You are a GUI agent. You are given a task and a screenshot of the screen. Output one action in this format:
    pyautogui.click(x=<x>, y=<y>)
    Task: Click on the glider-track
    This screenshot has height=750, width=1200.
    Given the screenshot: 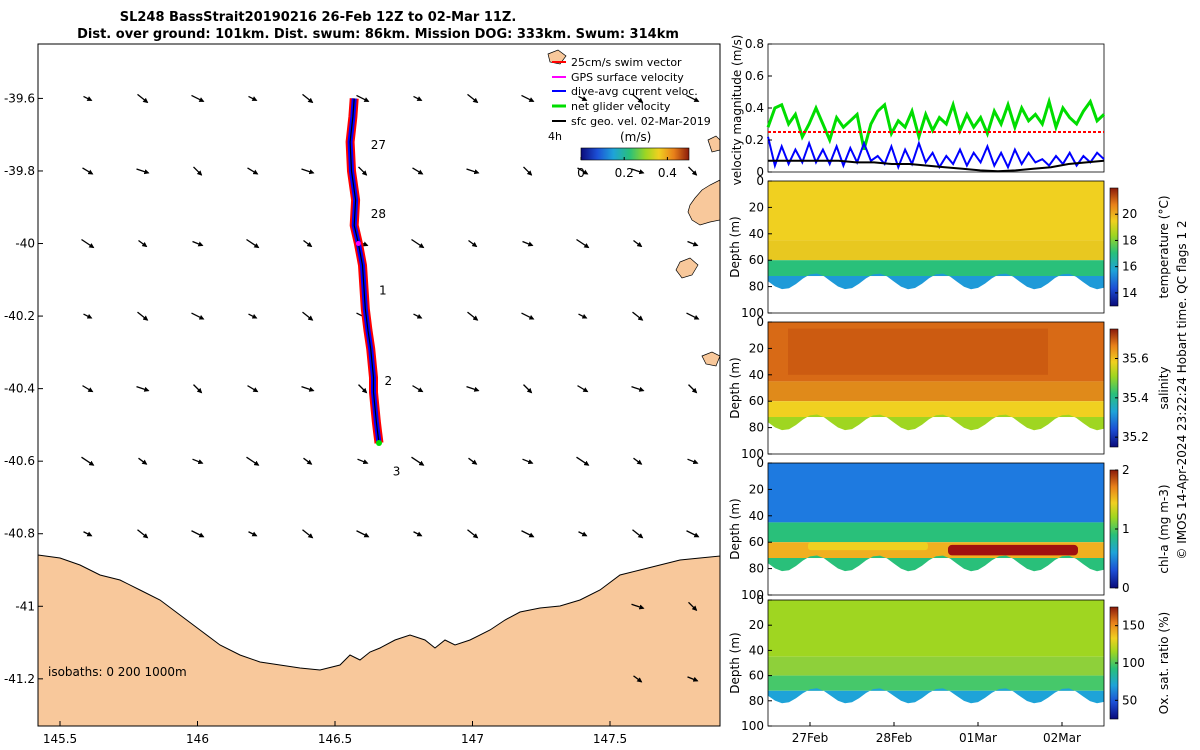 What is the action you would take?
    pyautogui.click(x=364, y=272)
    